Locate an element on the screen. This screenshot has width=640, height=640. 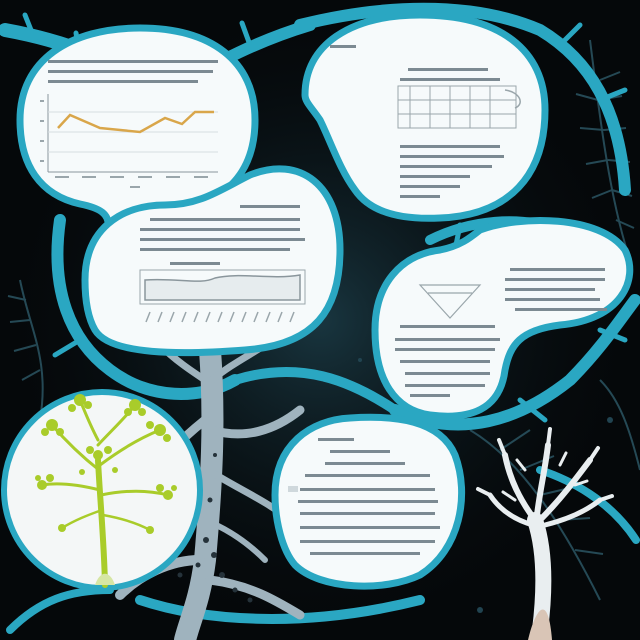
line-chart is located at coordinates (129, 141).